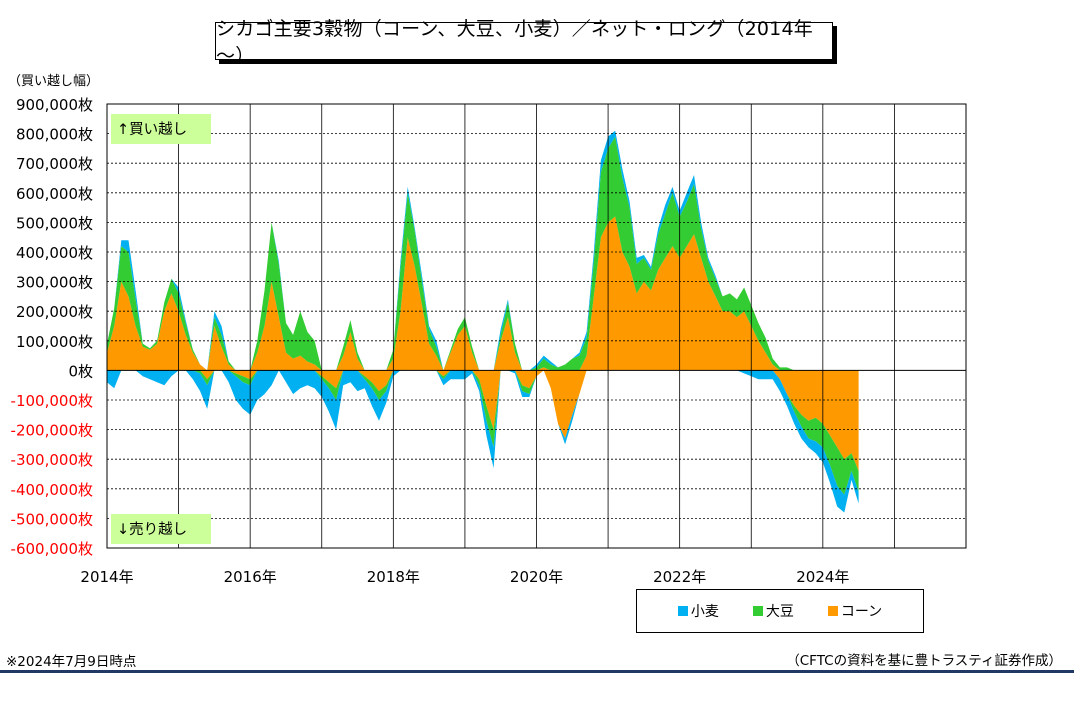 The image size is (1074, 707). I want to click on x-tick-label-2: 2018年, so click(393, 577).